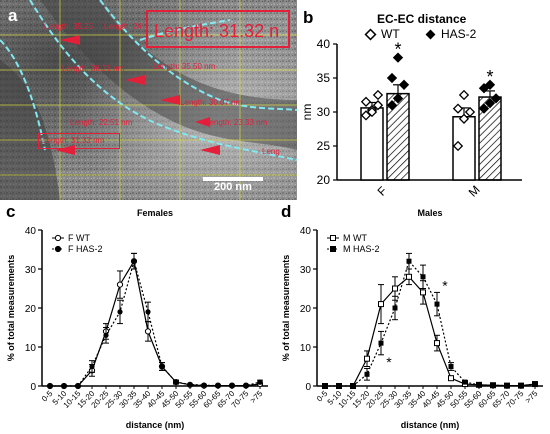  What do you see at coordinates (31, 348) in the screenshot?
I see `y-tick-label: 10` at bounding box center [31, 348].